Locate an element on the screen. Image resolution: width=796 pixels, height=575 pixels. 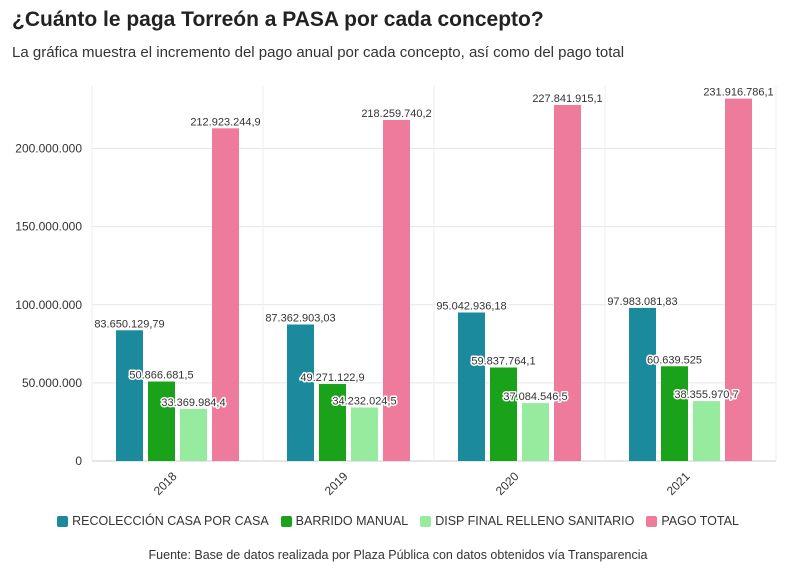
legend-item: DISP FINAL RELLENO SANITARIO is located at coordinates (527, 521).